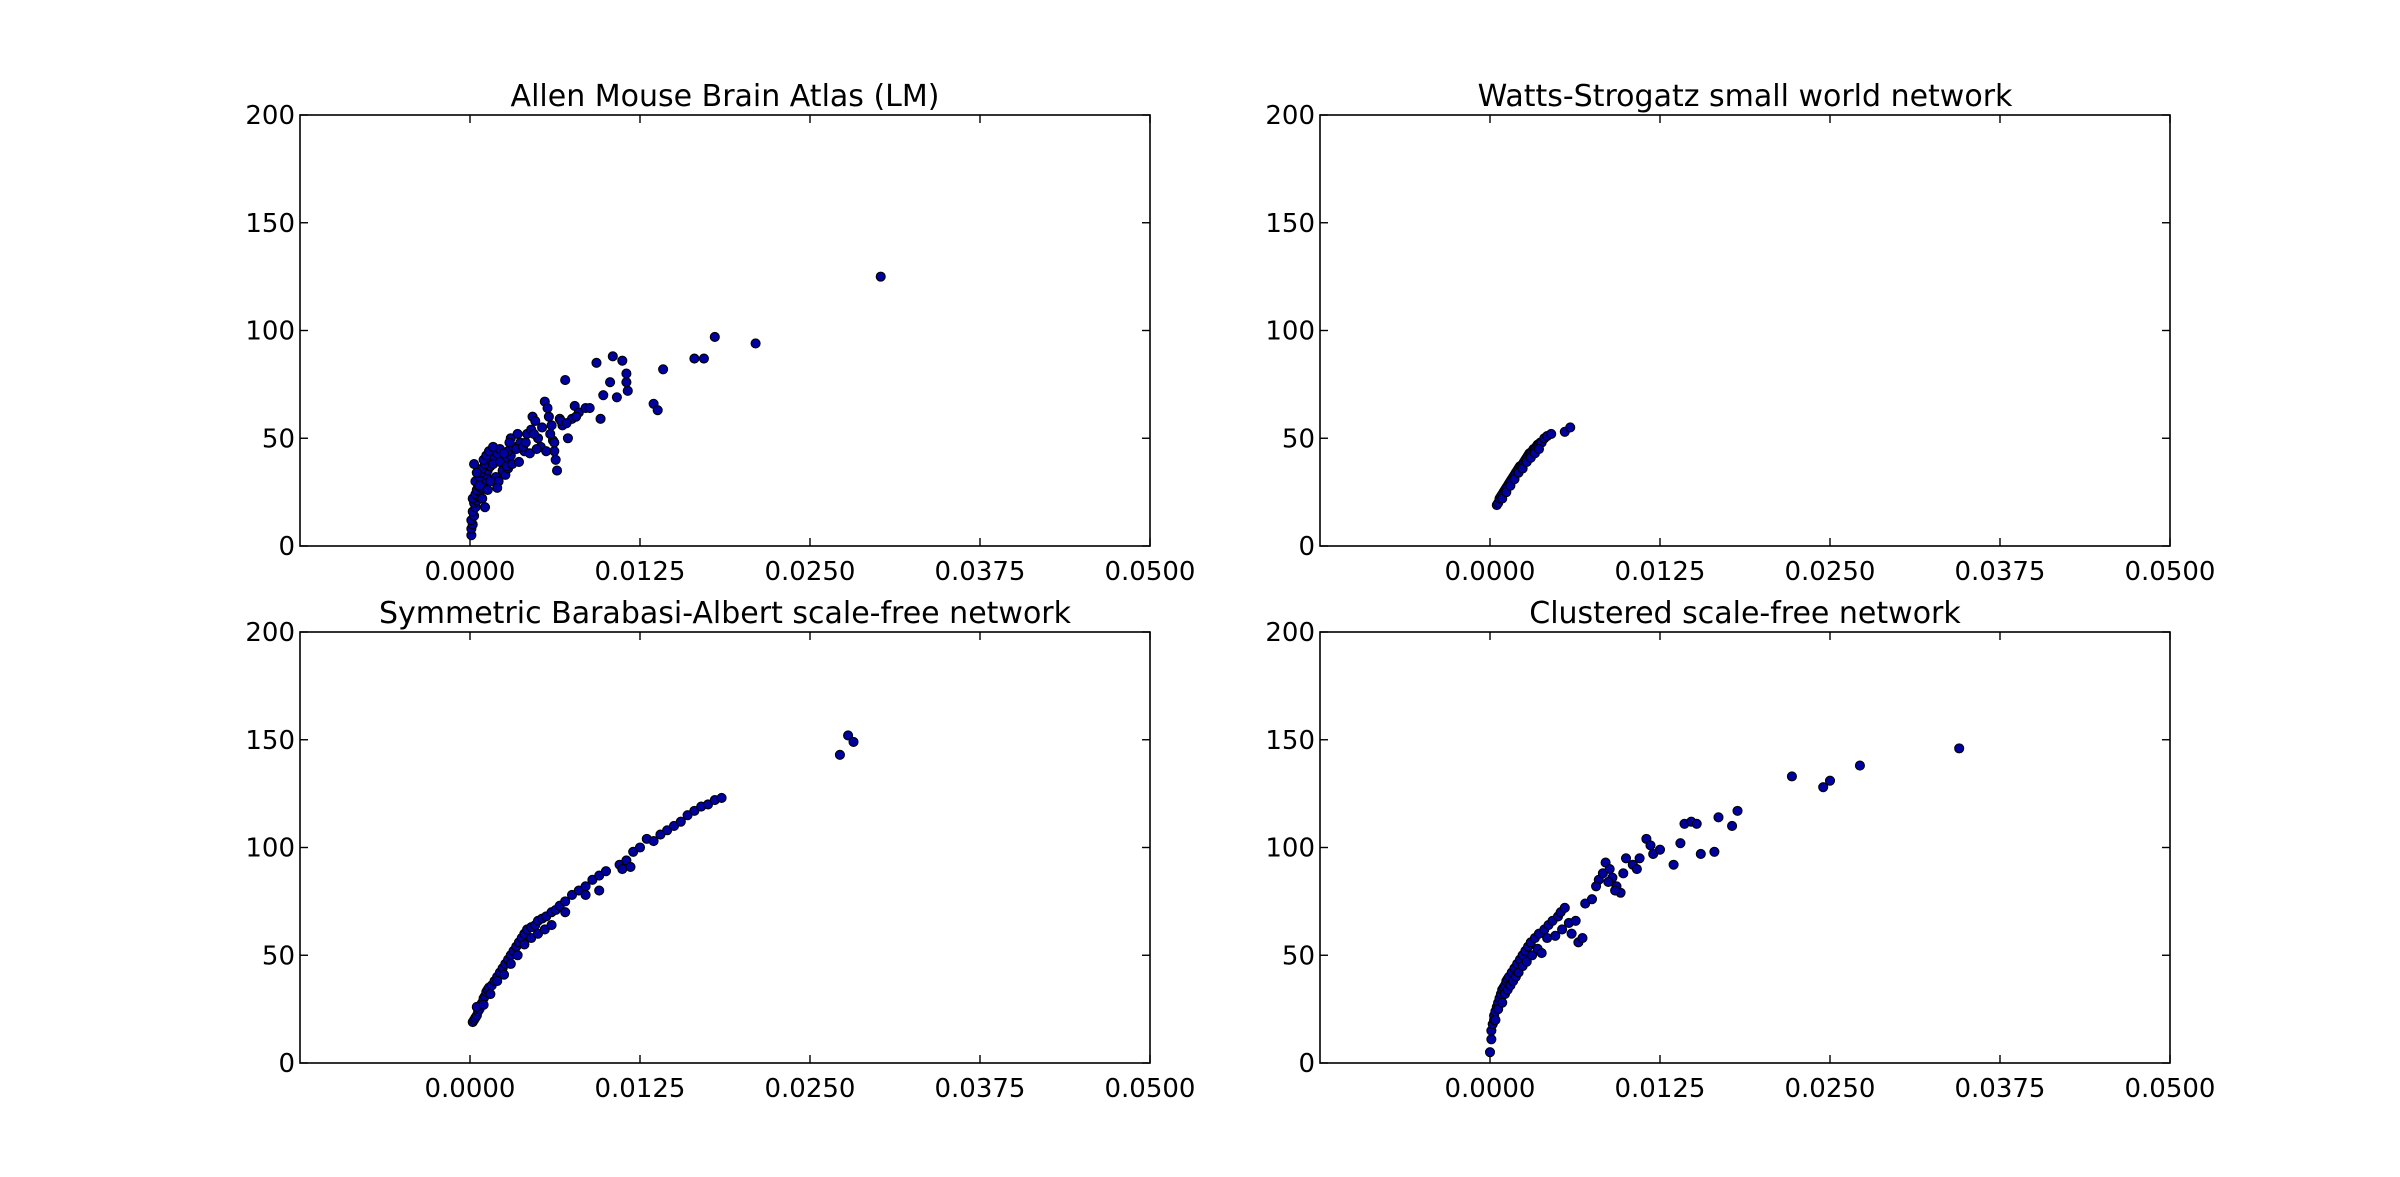 The height and width of the screenshot is (1177, 2400). What do you see at coordinates (725, 96) in the screenshot?
I see `chart-title: Allen Mouse Brain Atlas (LM)` at bounding box center [725, 96].